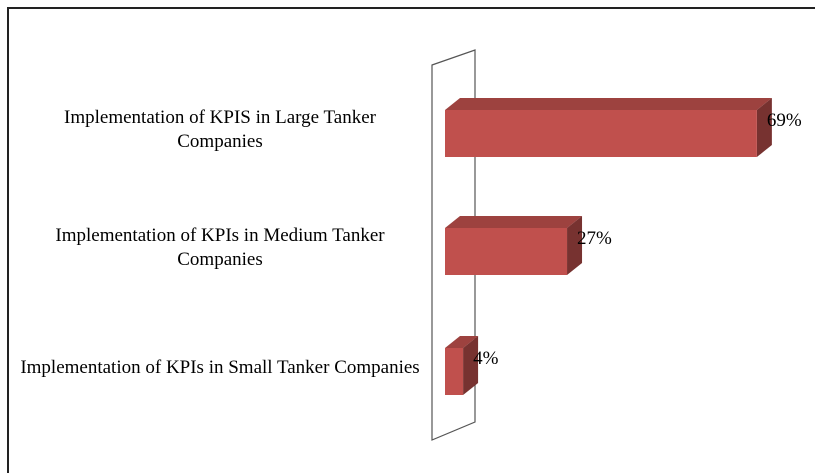  Describe the element at coordinates (486, 358) in the screenshot. I see `data-label: 4%` at that location.